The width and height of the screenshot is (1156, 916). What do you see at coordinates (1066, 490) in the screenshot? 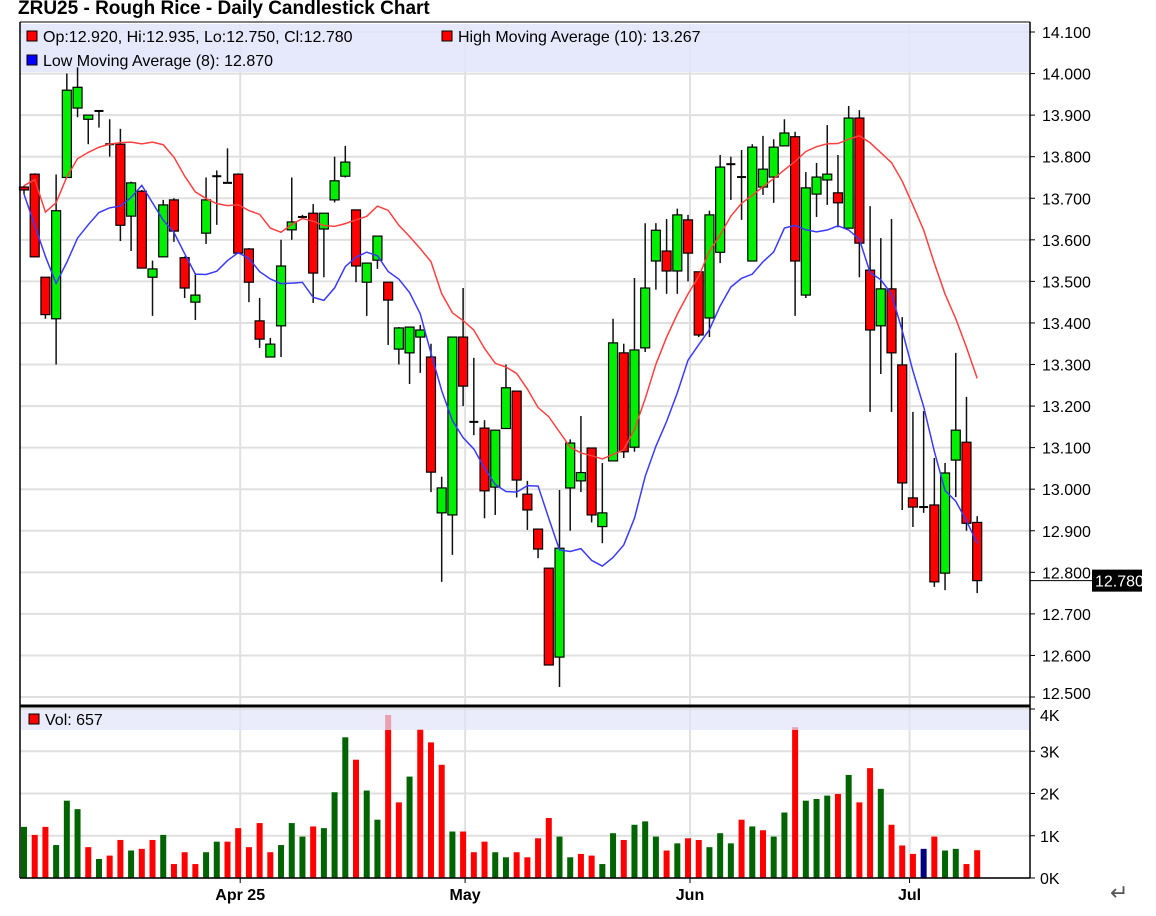
I see `price-tick-label: 13.000` at bounding box center [1066, 490].